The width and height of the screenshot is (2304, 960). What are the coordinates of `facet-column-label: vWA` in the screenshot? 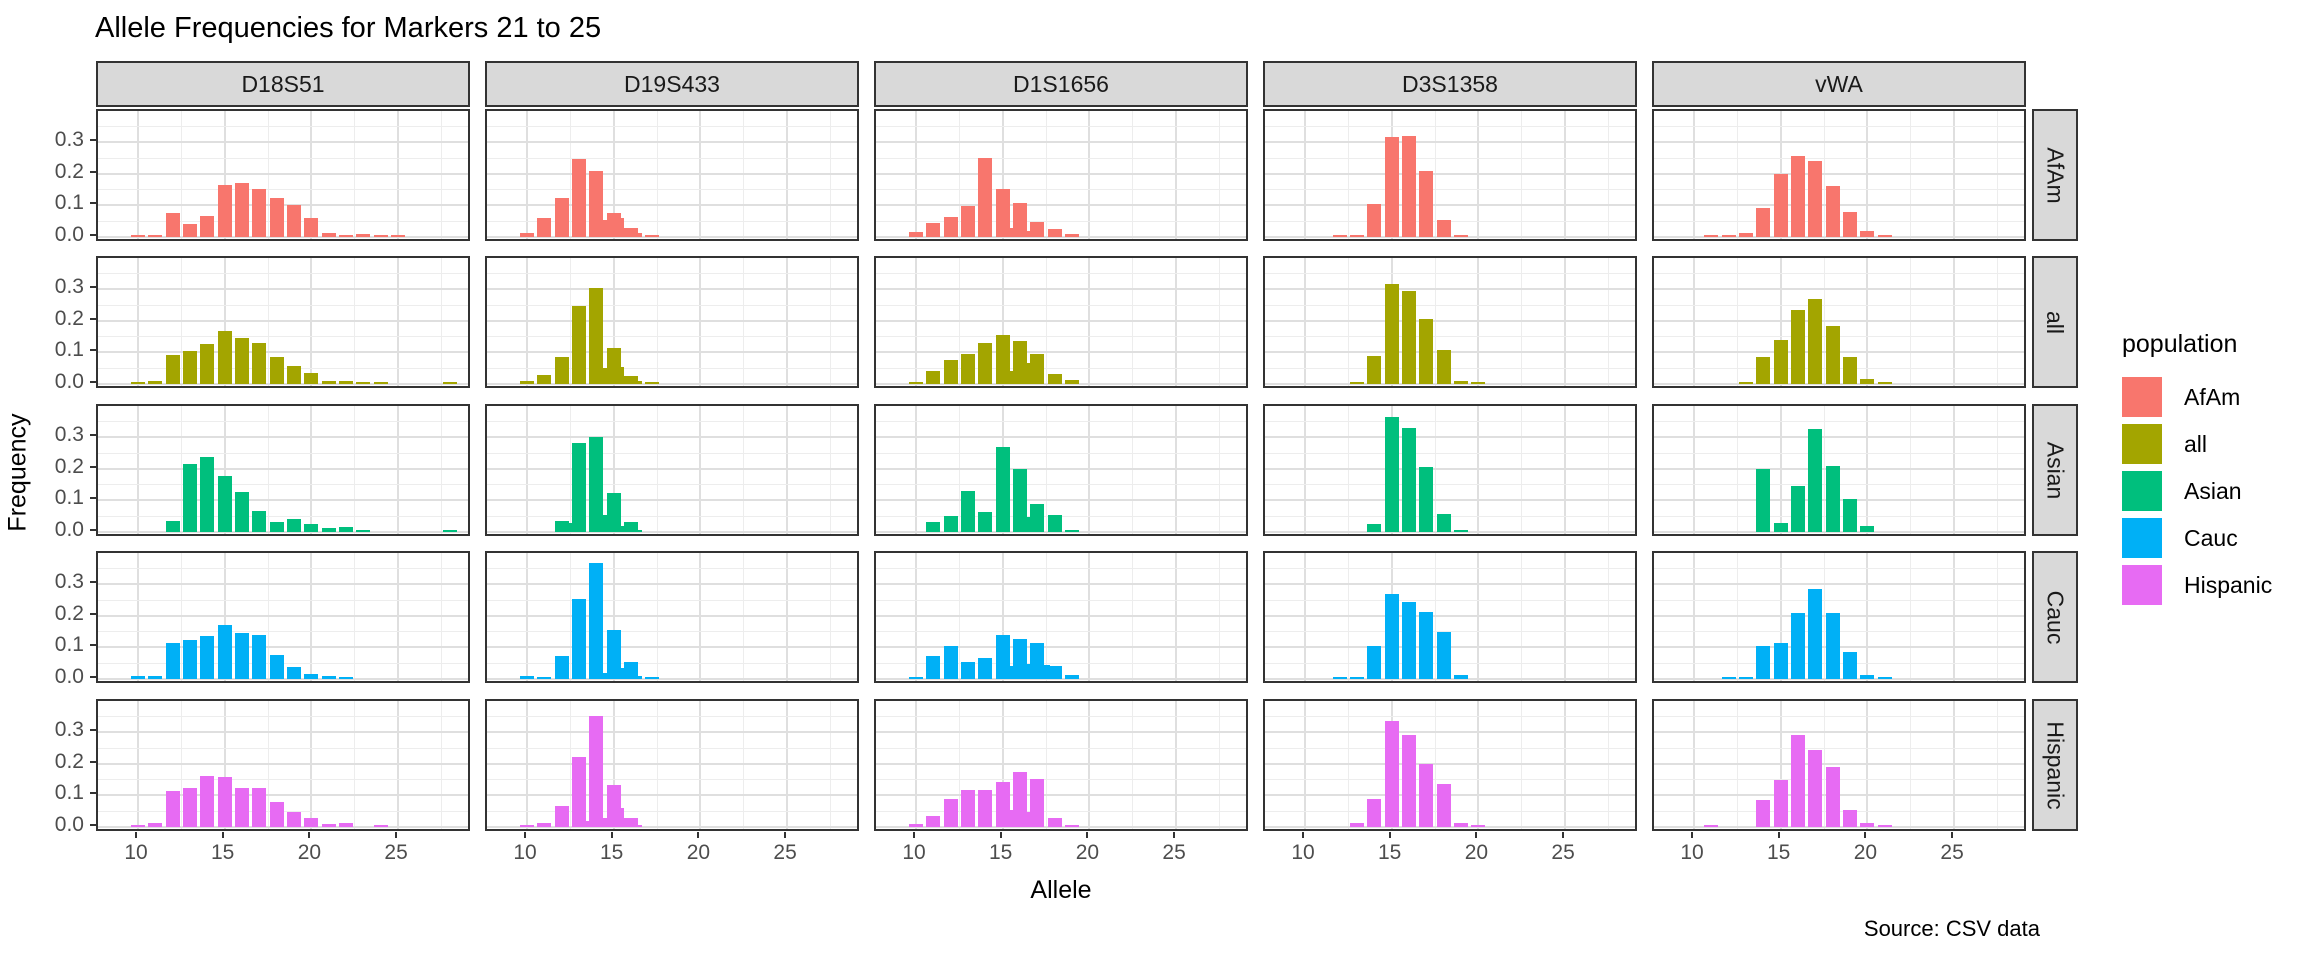 It's located at (1839, 83).